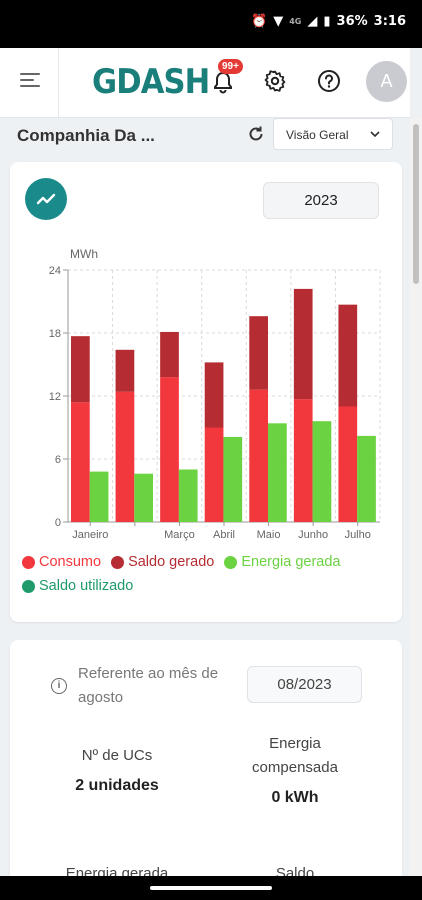  What do you see at coordinates (59, 686) in the screenshot?
I see `info-icon: i` at bounding box center [59, 686].